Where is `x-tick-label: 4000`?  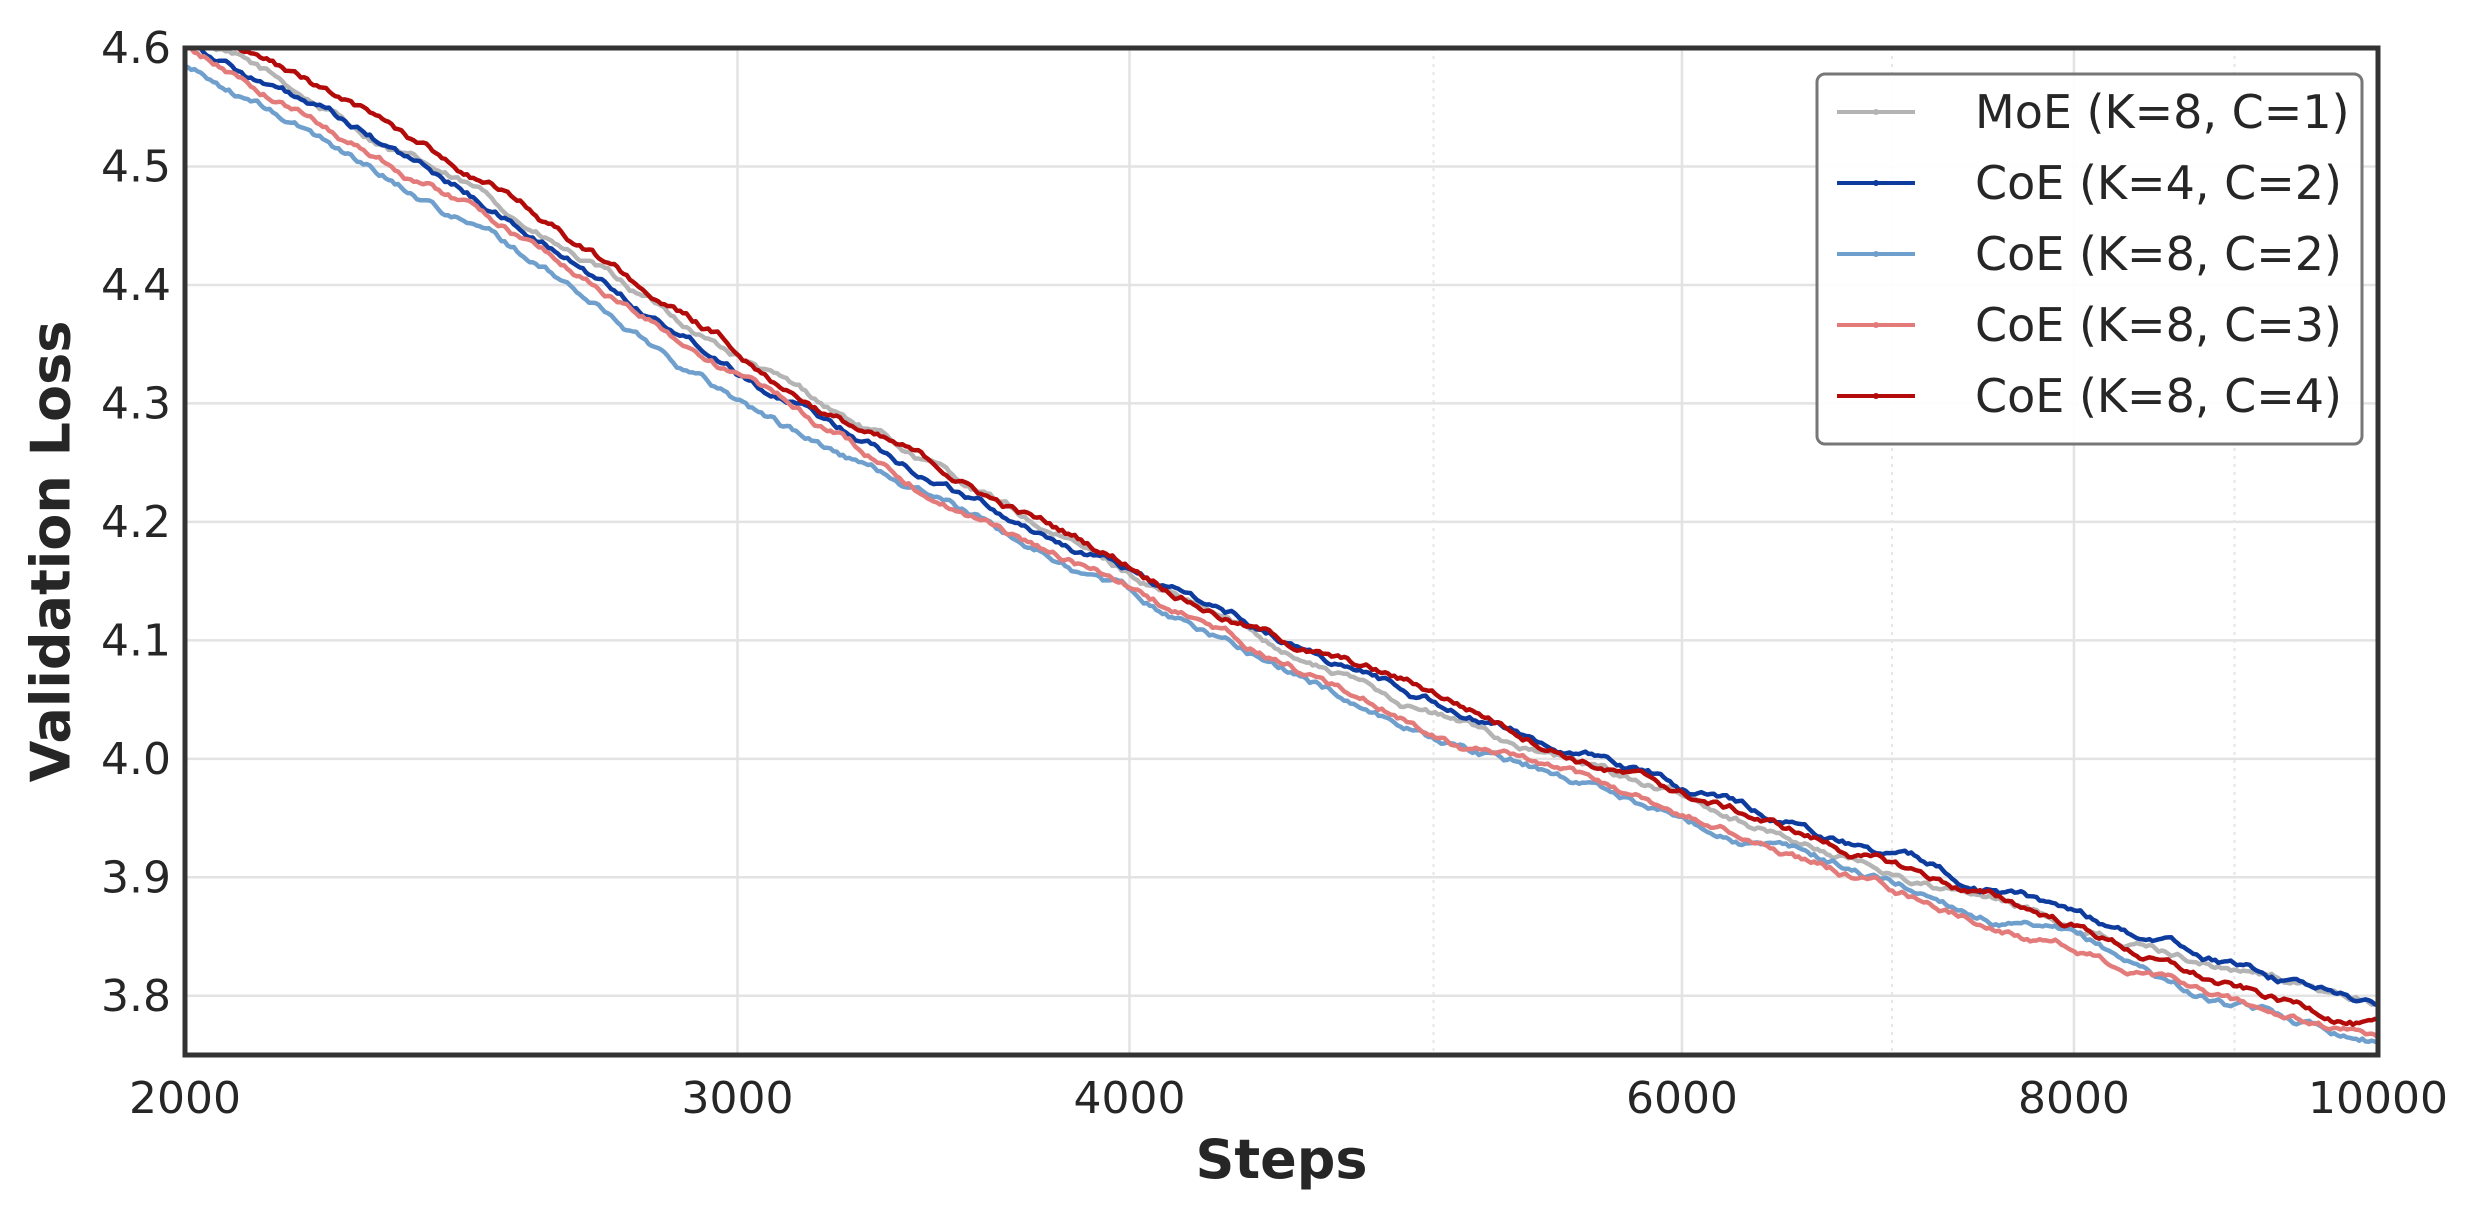
x-tick-label: 4000 is located at coordinates (1129, 1098).